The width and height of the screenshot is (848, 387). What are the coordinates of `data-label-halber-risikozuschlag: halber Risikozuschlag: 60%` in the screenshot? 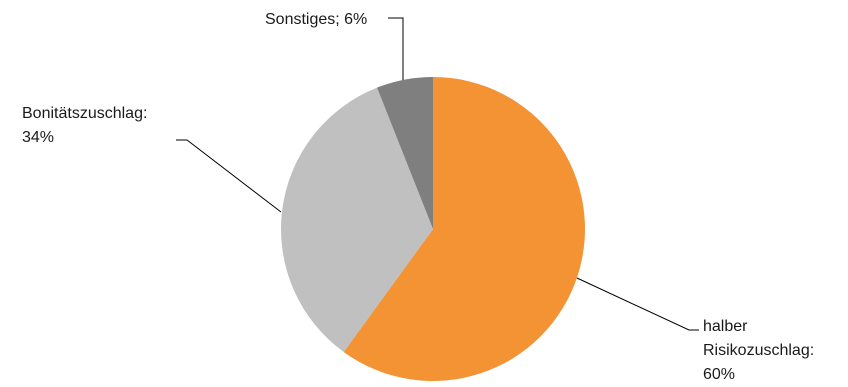 It's located at (758, 350).